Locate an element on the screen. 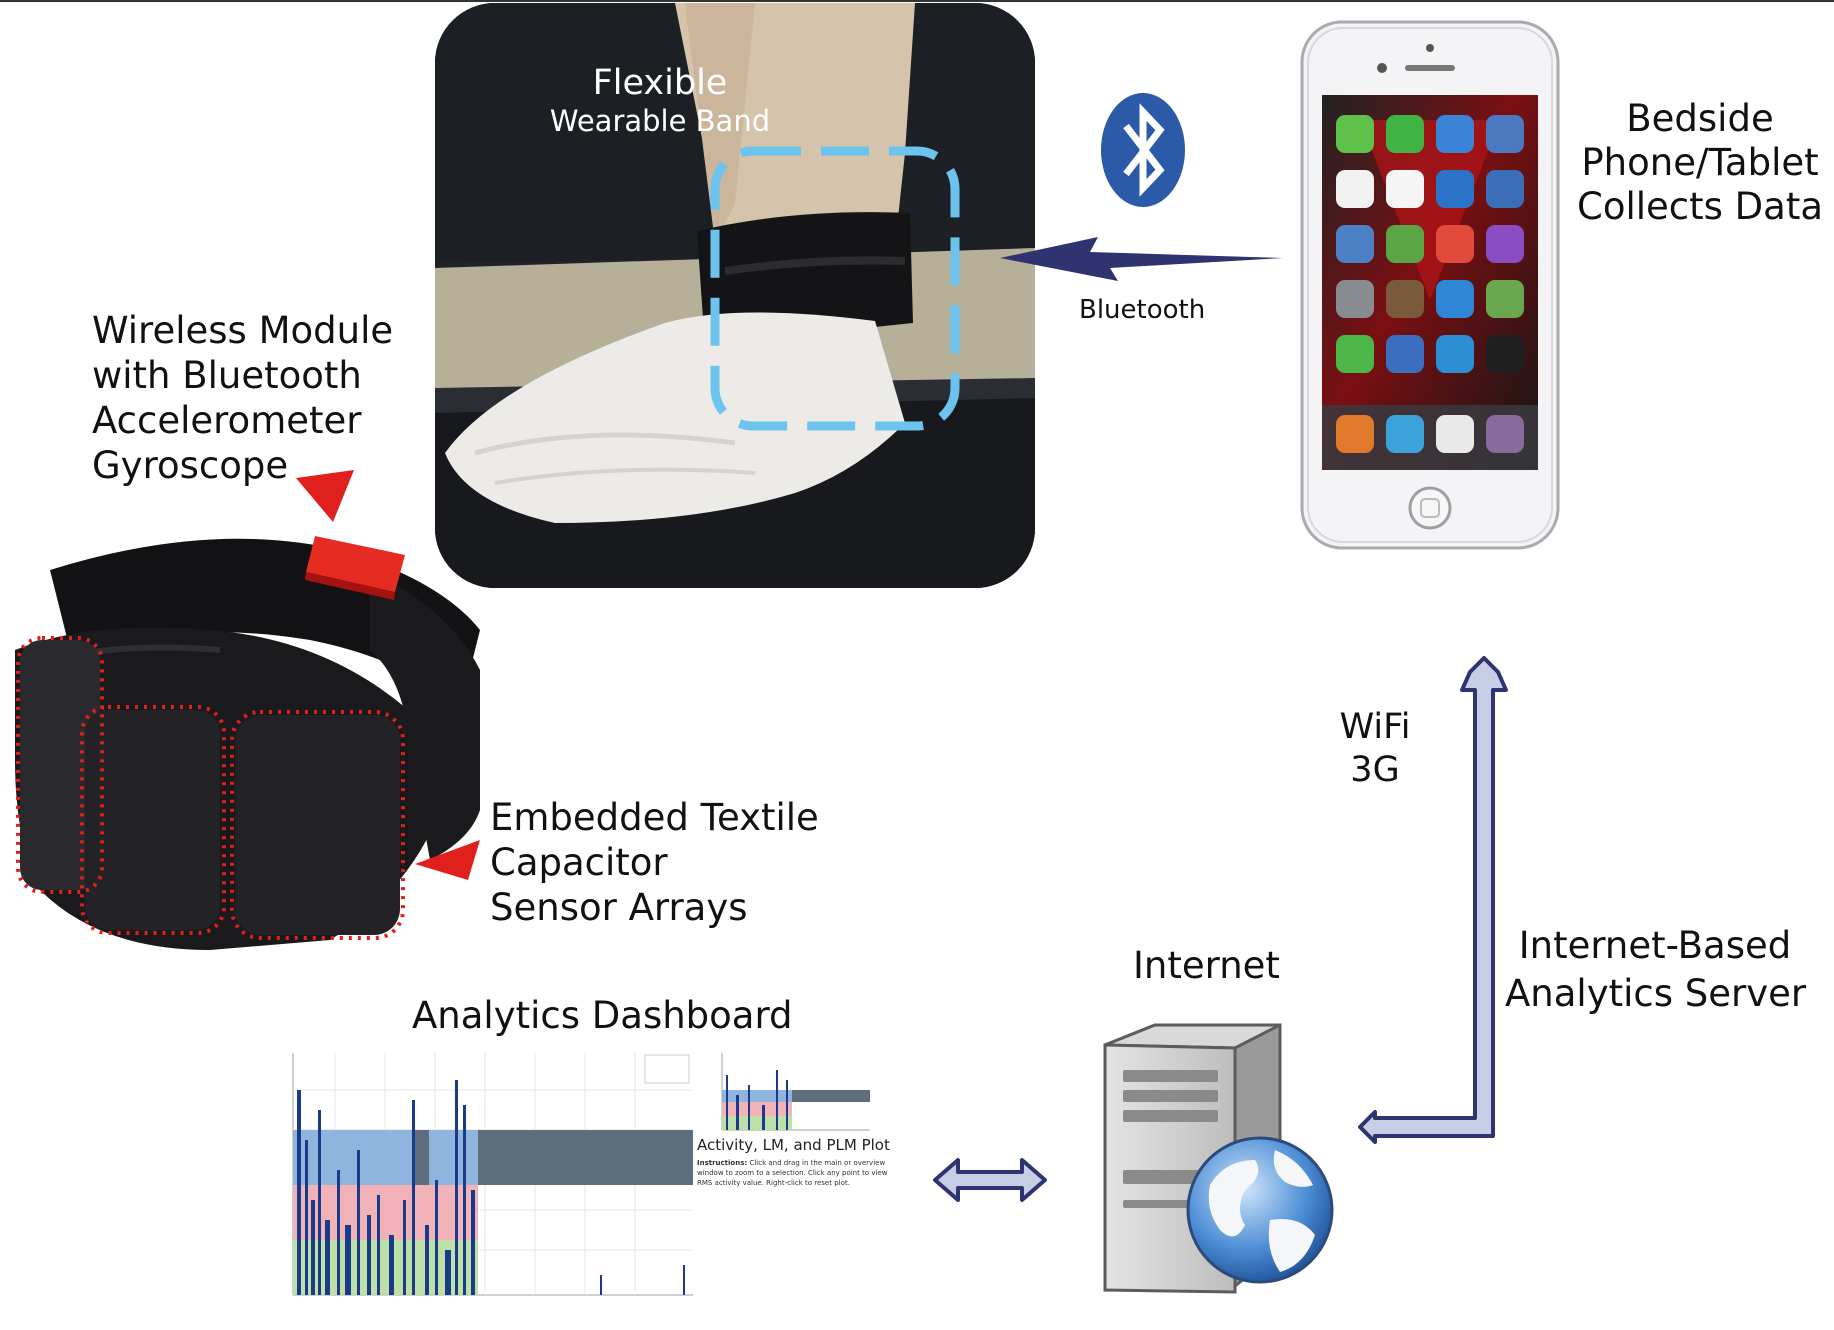  wristband-sensor-photo is located at coordinates (265, 745).